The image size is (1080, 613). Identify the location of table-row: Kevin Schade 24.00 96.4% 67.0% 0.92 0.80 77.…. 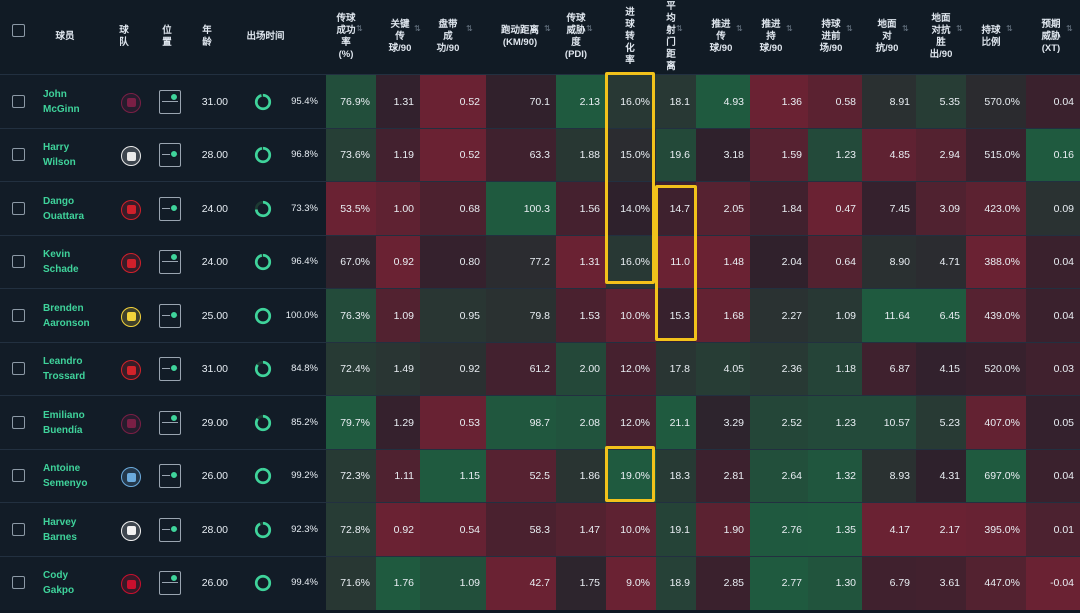
(540, 261).